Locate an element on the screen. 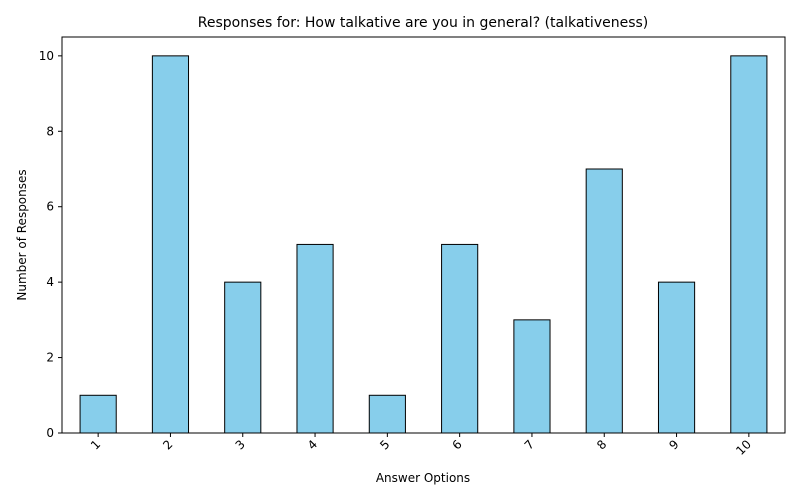 The height and width of the screenshot is (500, 800). x-tick-label: 8 is located at coordinates (601, 444).